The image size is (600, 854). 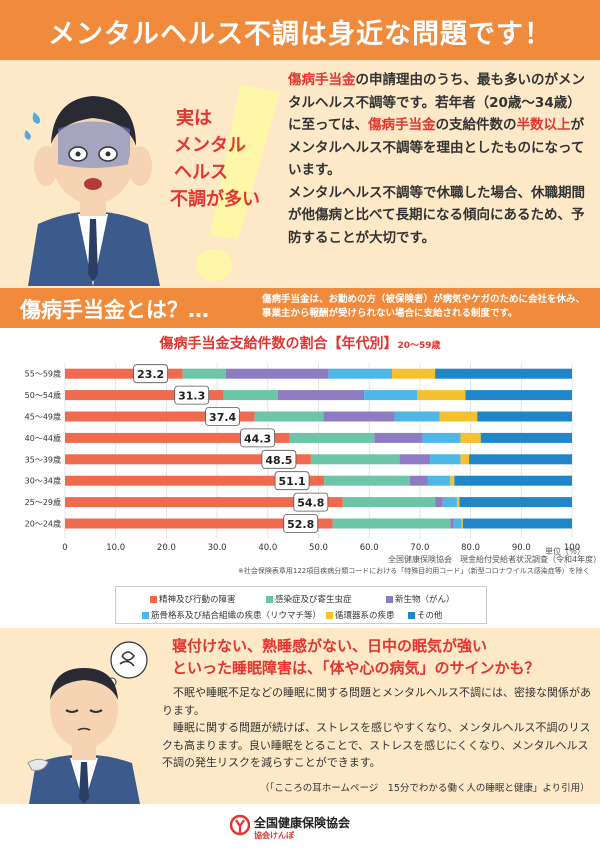 I want to click on x-tick-label: 70.0, so click(x=419, y=548).